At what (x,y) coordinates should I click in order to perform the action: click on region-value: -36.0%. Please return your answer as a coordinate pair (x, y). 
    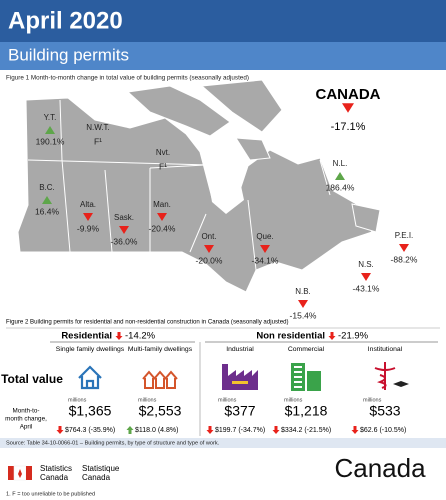
    Looking at the image, I should click on (124, 241).